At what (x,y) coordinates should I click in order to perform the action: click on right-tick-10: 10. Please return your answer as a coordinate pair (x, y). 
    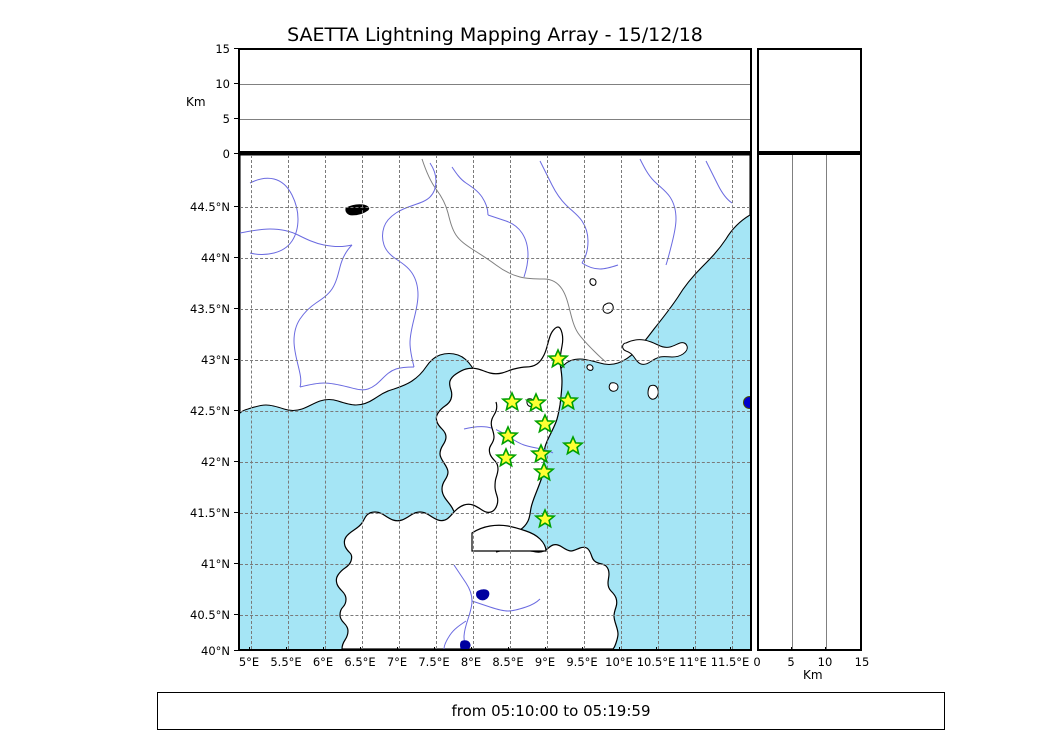
    Looking at the image, I should click on (825, 662).